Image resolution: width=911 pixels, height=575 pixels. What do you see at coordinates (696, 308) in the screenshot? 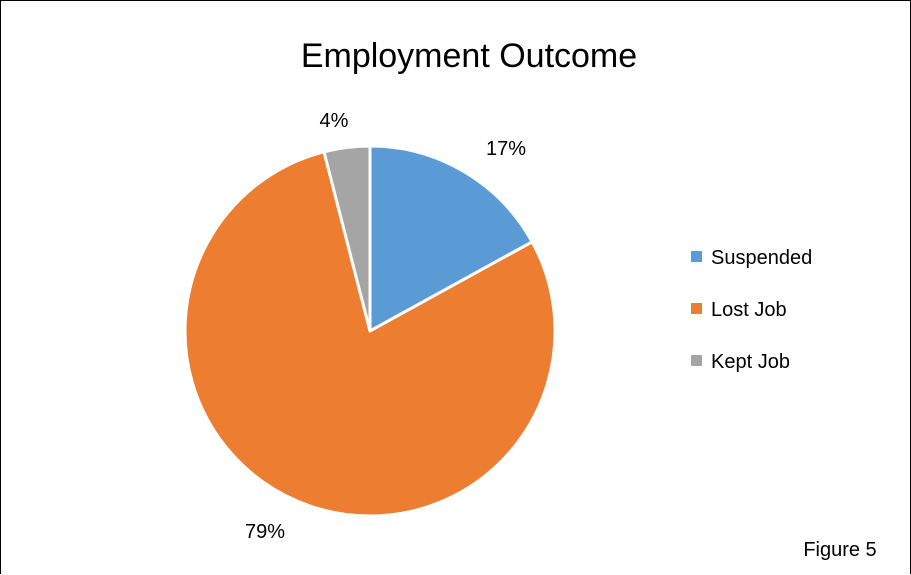
I see `legend-swatch-lost-job` at bounding box center [696, 308].